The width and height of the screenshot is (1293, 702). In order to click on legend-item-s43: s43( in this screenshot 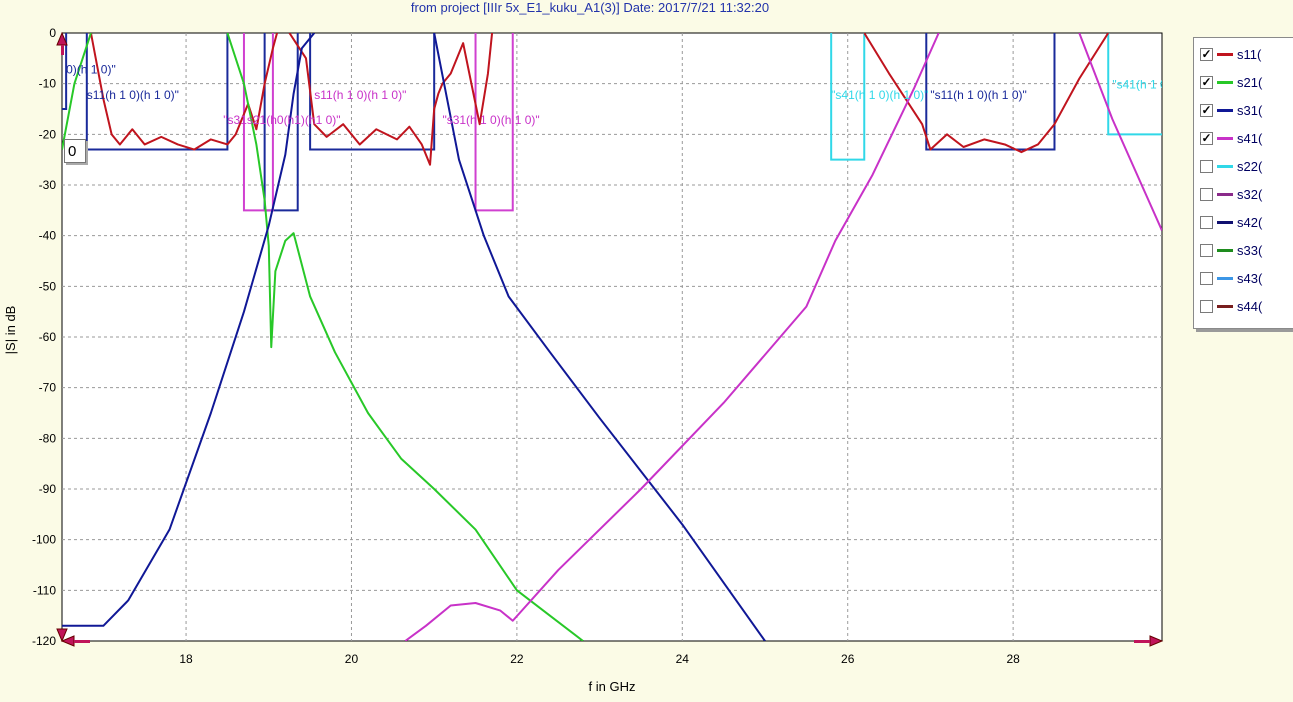, I will do `click(1246, 278)`.